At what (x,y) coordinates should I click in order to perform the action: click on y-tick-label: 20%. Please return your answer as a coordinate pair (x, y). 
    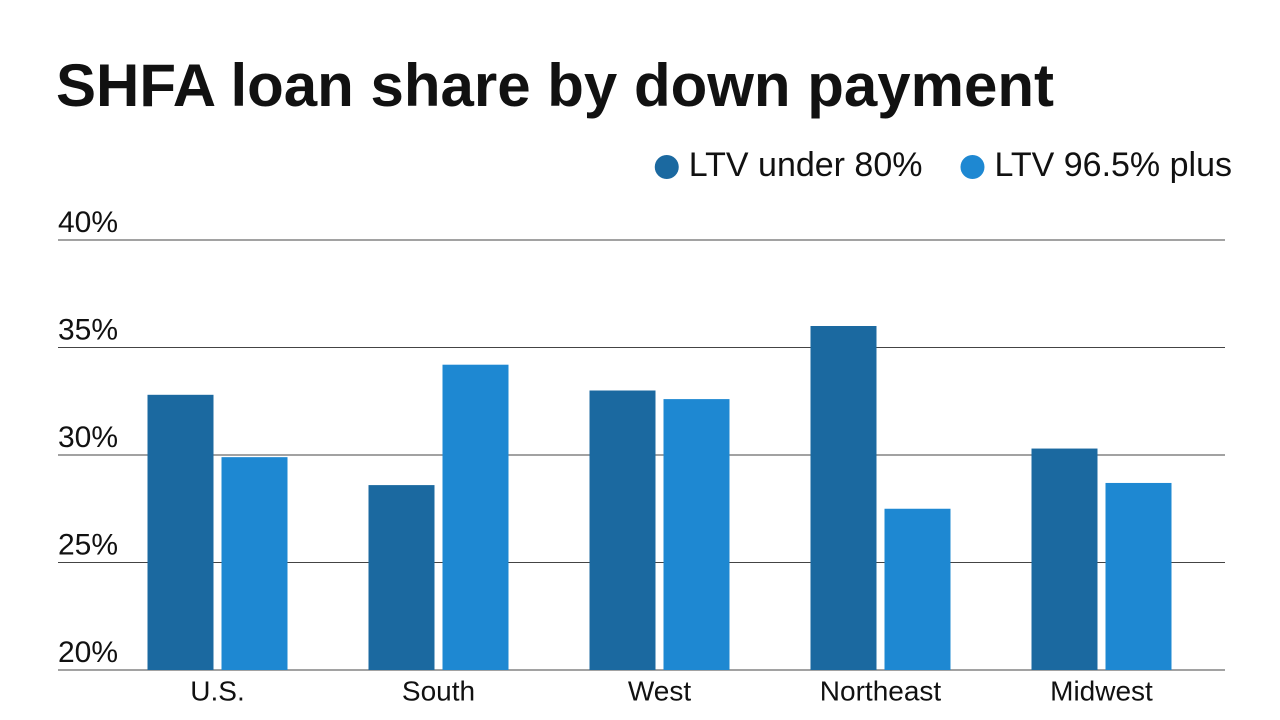
    Looking at the image, I should click on (88, 652).